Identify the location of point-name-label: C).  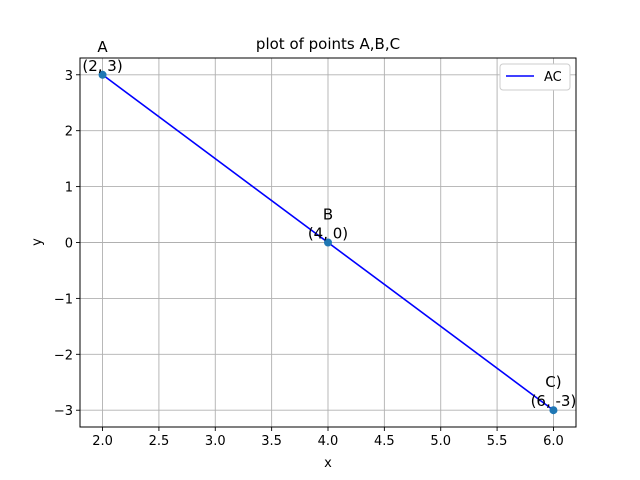
(553, 382).